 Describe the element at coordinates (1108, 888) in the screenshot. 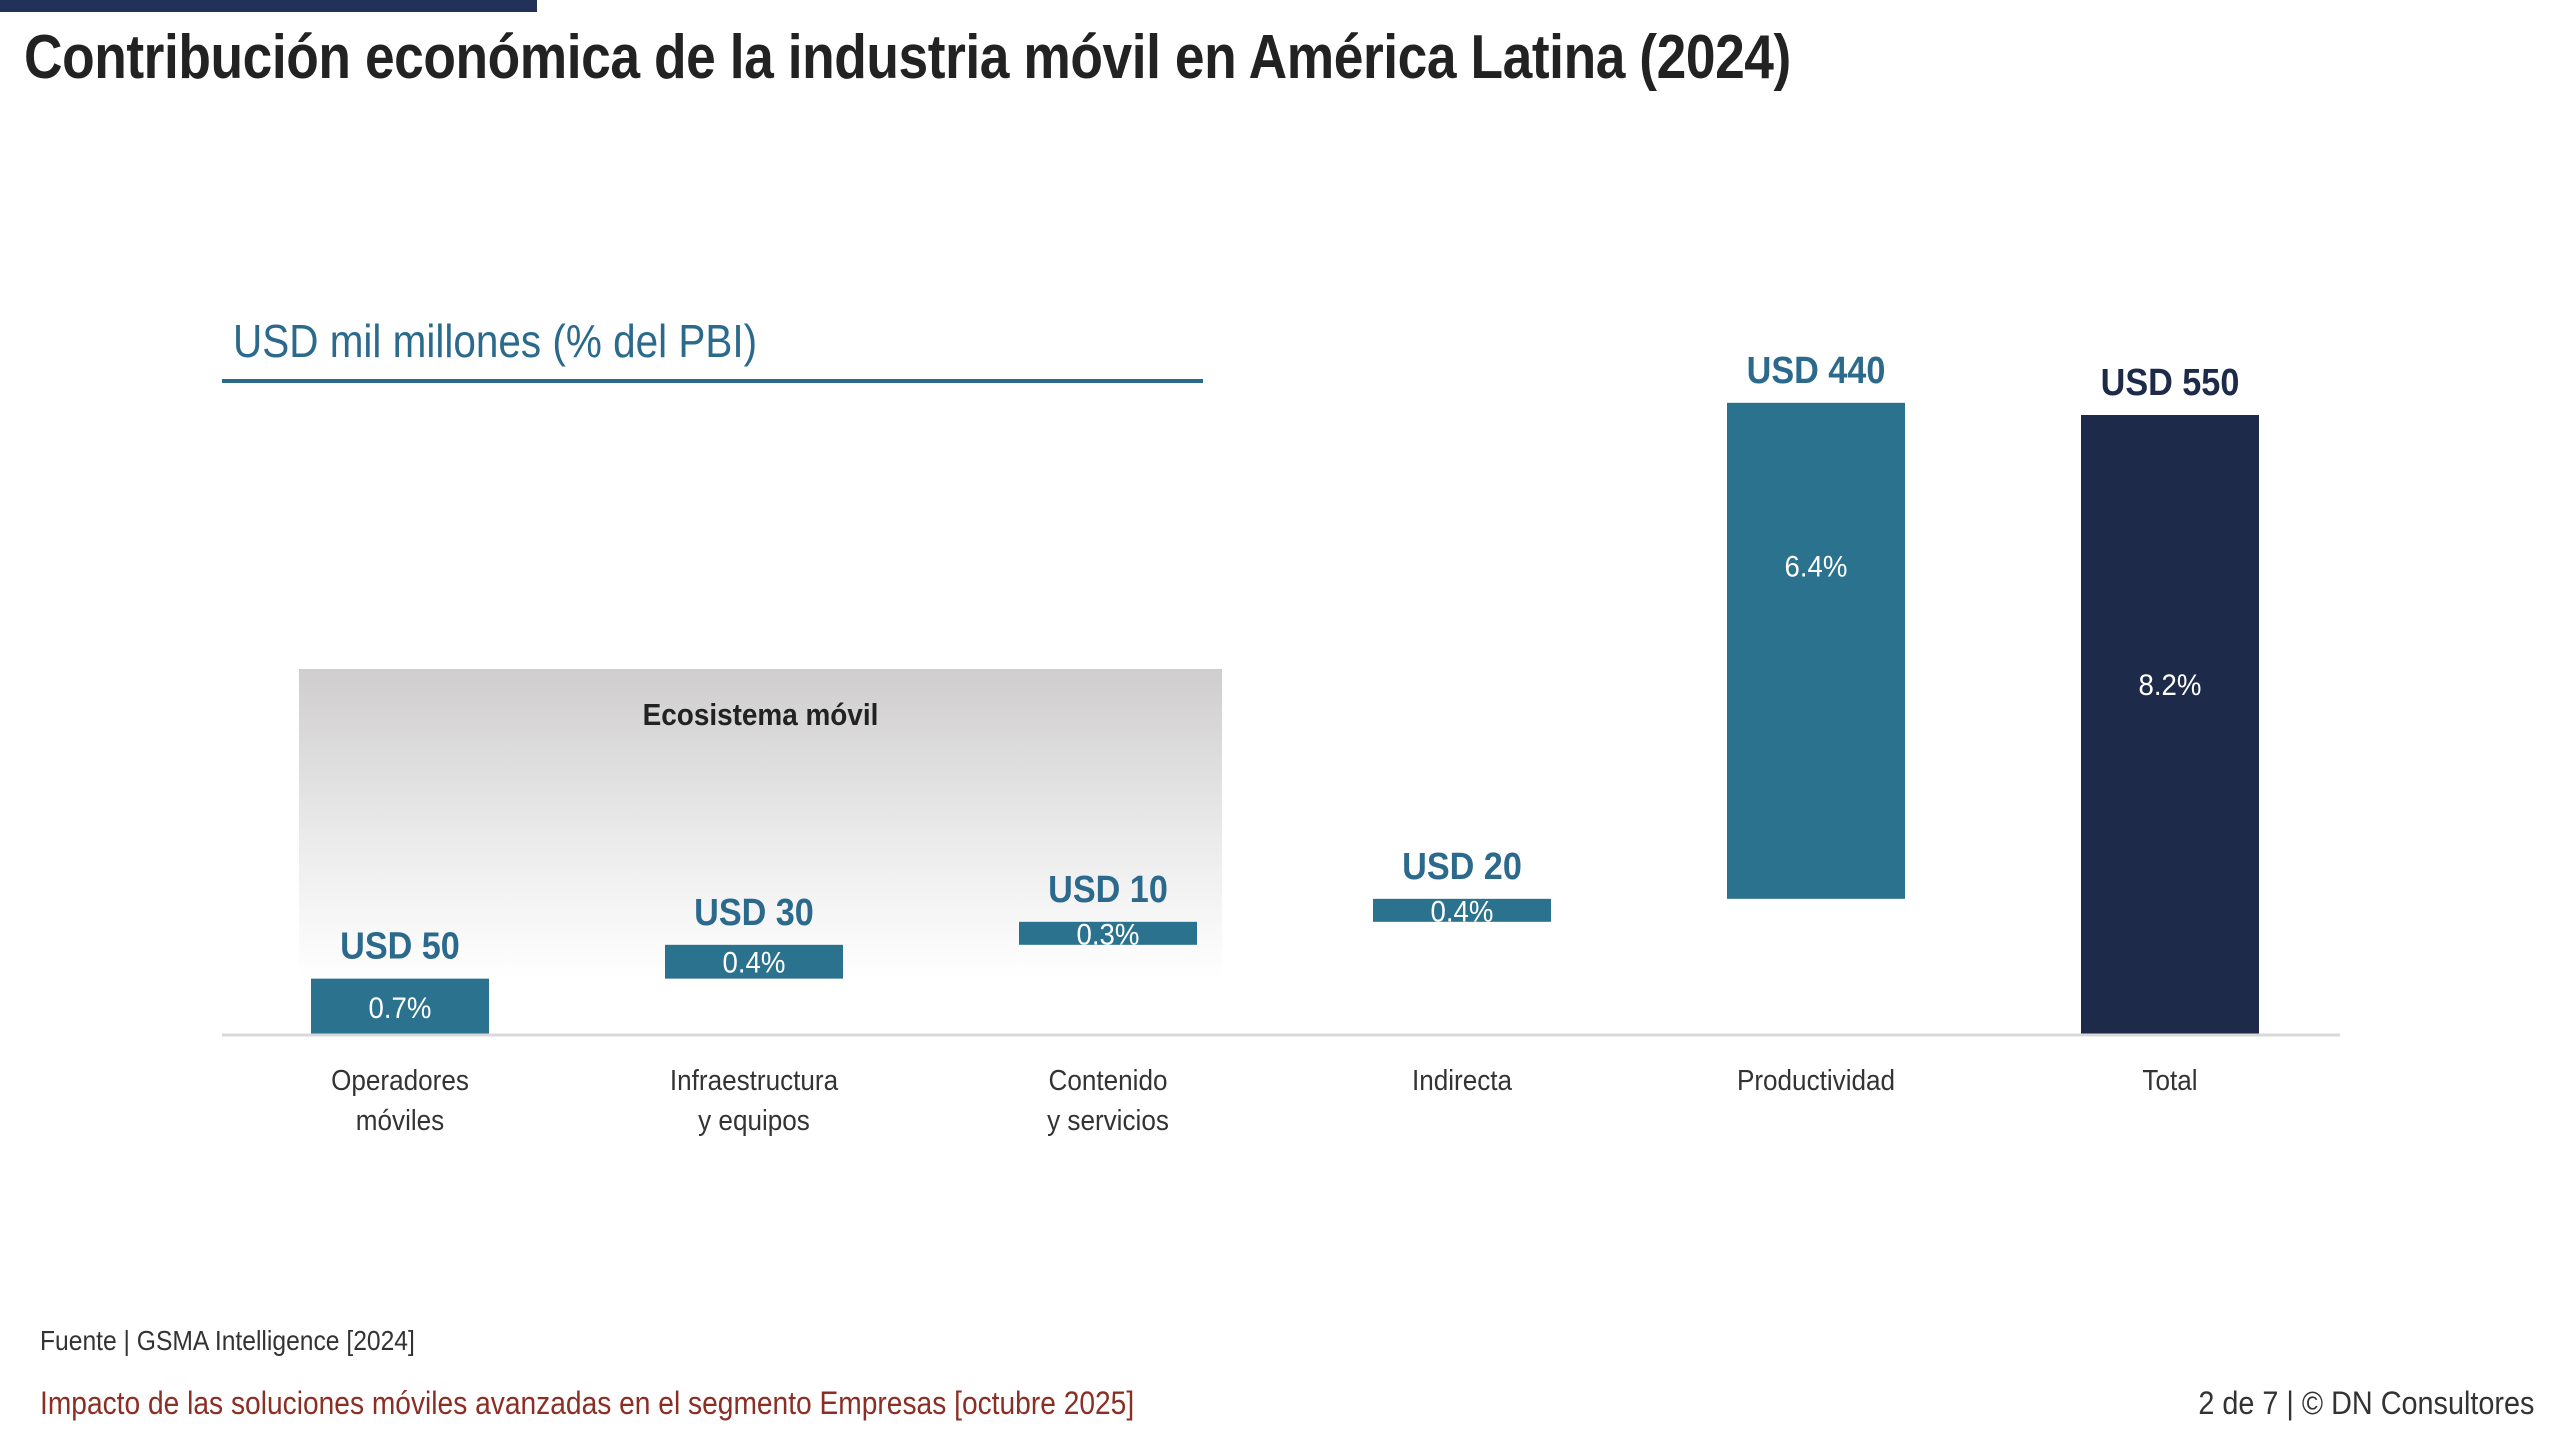

I see `value-label-2: USD 10` at that location.